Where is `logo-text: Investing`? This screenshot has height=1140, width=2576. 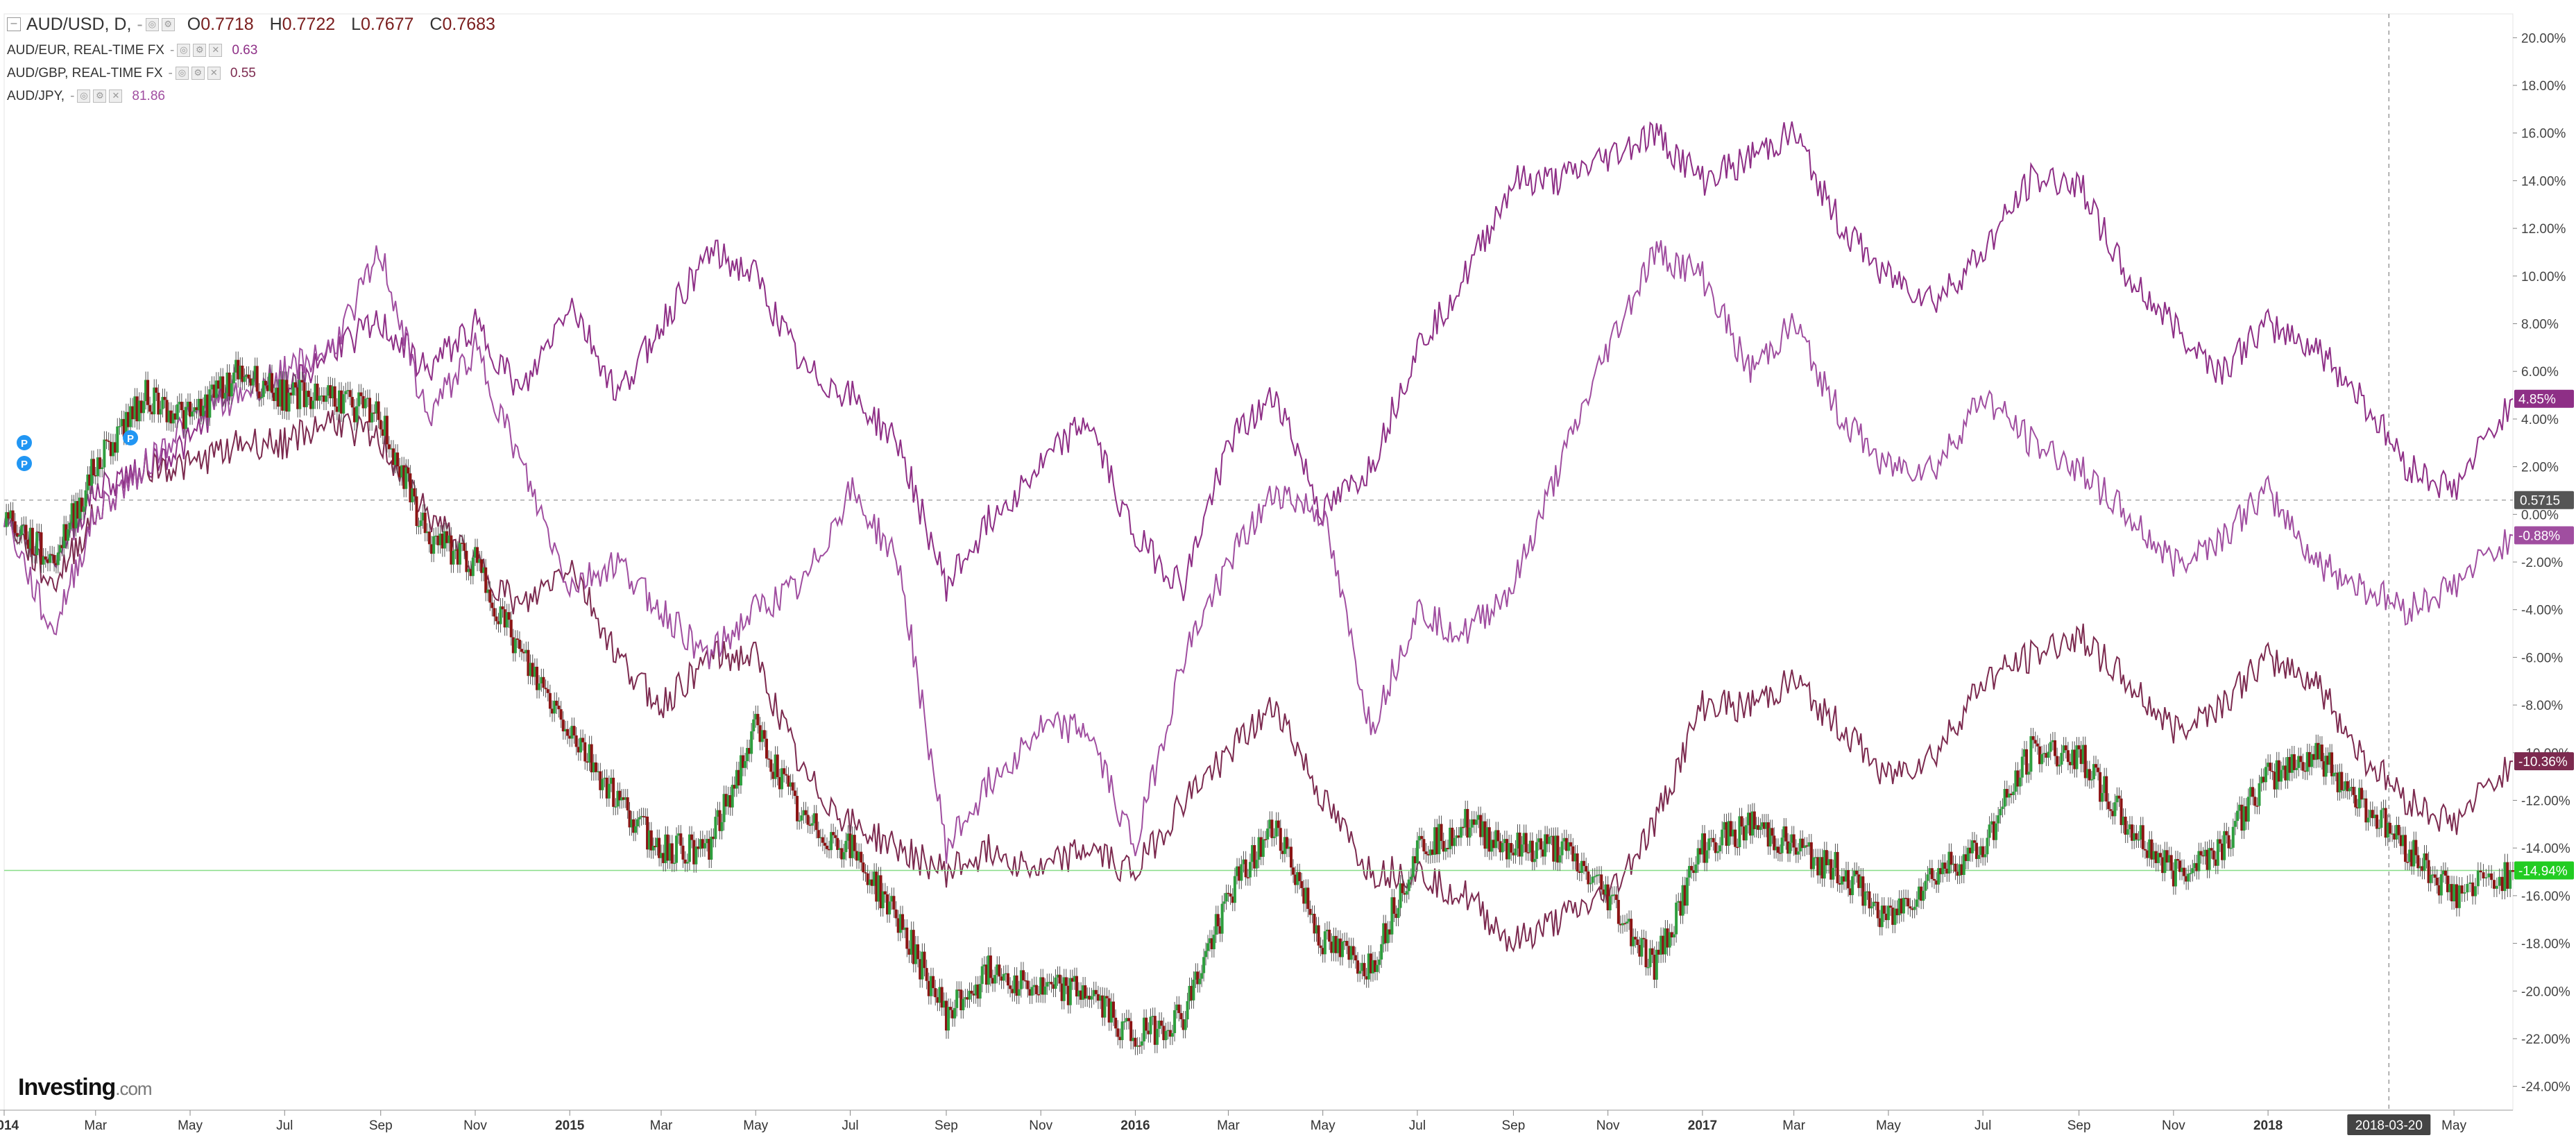
logo-text: Investing is located at coordinates (67, 1087).